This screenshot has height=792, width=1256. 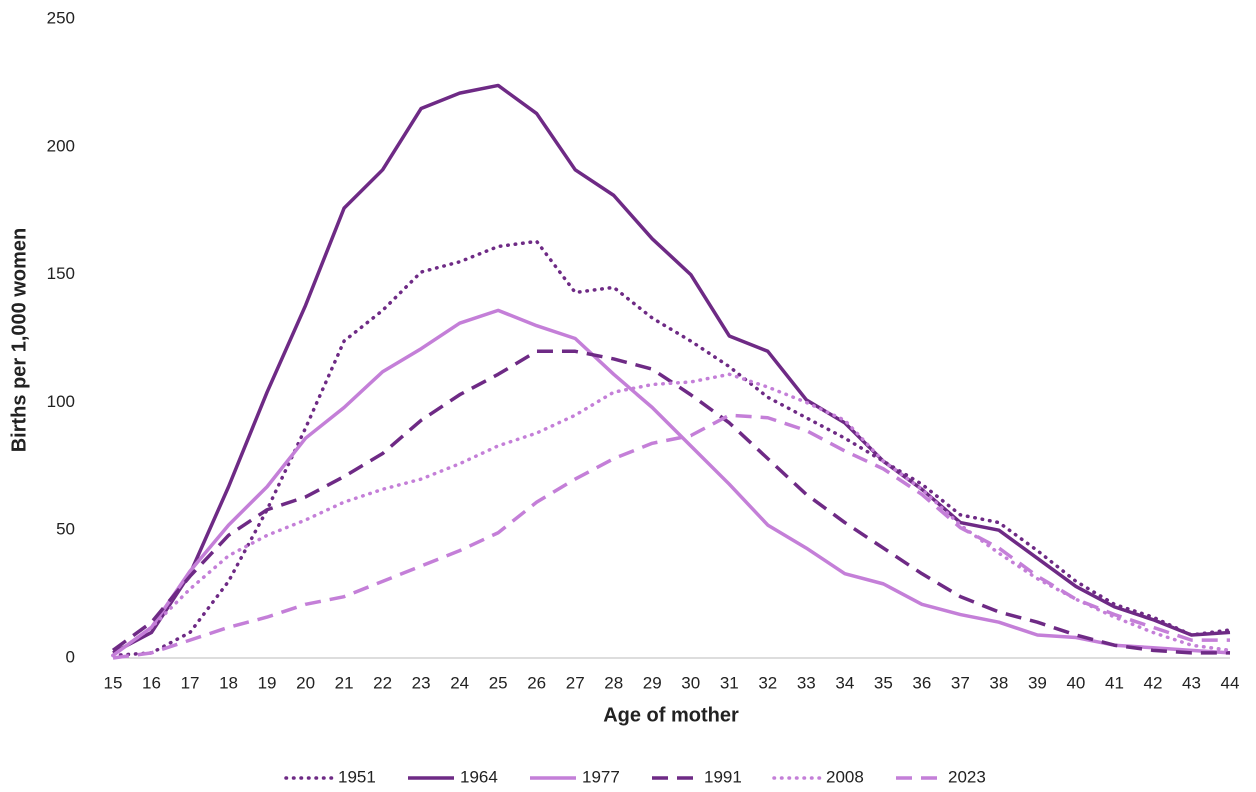 I want to click on x-tick-label: 23, so click(x=421, y=682).